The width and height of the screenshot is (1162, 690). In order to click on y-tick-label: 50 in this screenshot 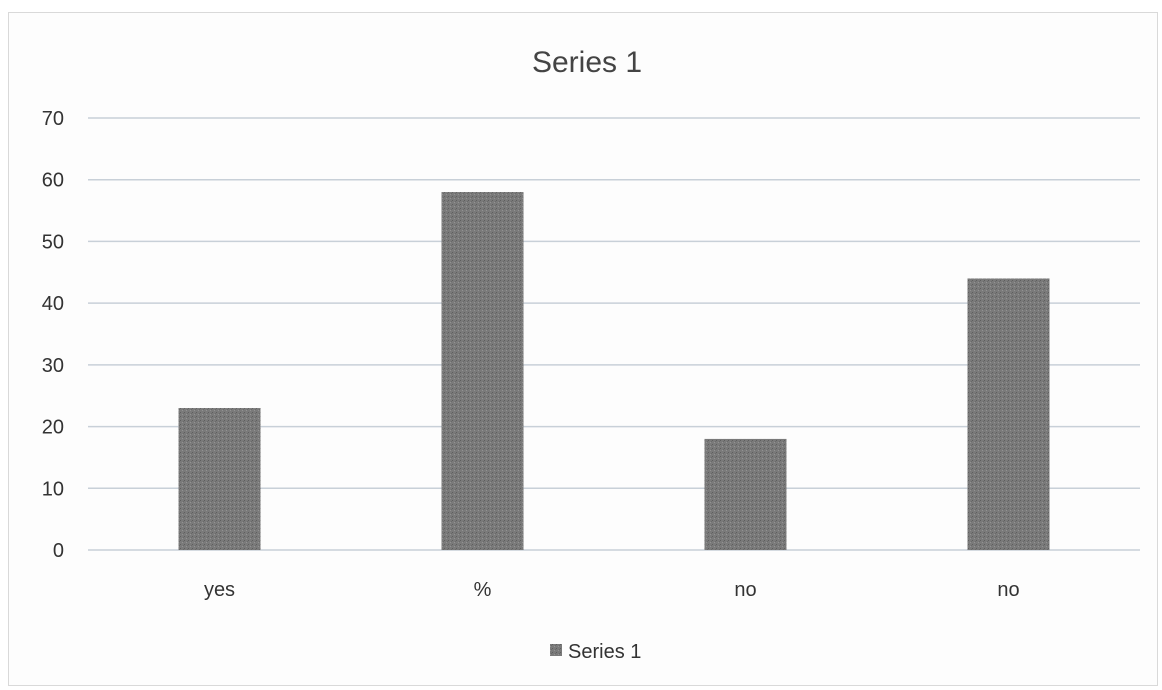, I will do `click(53, 242)`.